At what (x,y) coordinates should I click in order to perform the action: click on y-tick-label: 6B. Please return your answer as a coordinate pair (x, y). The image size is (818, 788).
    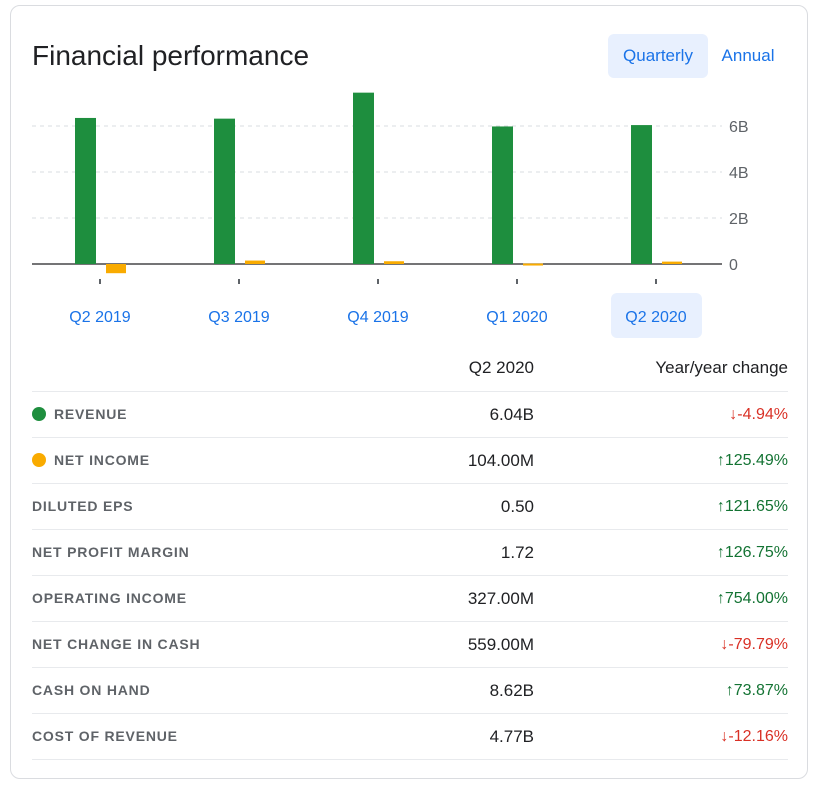
    Looking at the image, I should click on (739, 127).